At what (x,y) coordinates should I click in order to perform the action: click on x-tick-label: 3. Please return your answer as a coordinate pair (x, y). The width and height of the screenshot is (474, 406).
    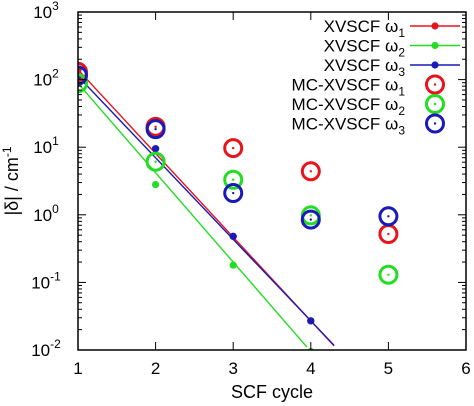
    Looking at the image, I should click on (232, 368).